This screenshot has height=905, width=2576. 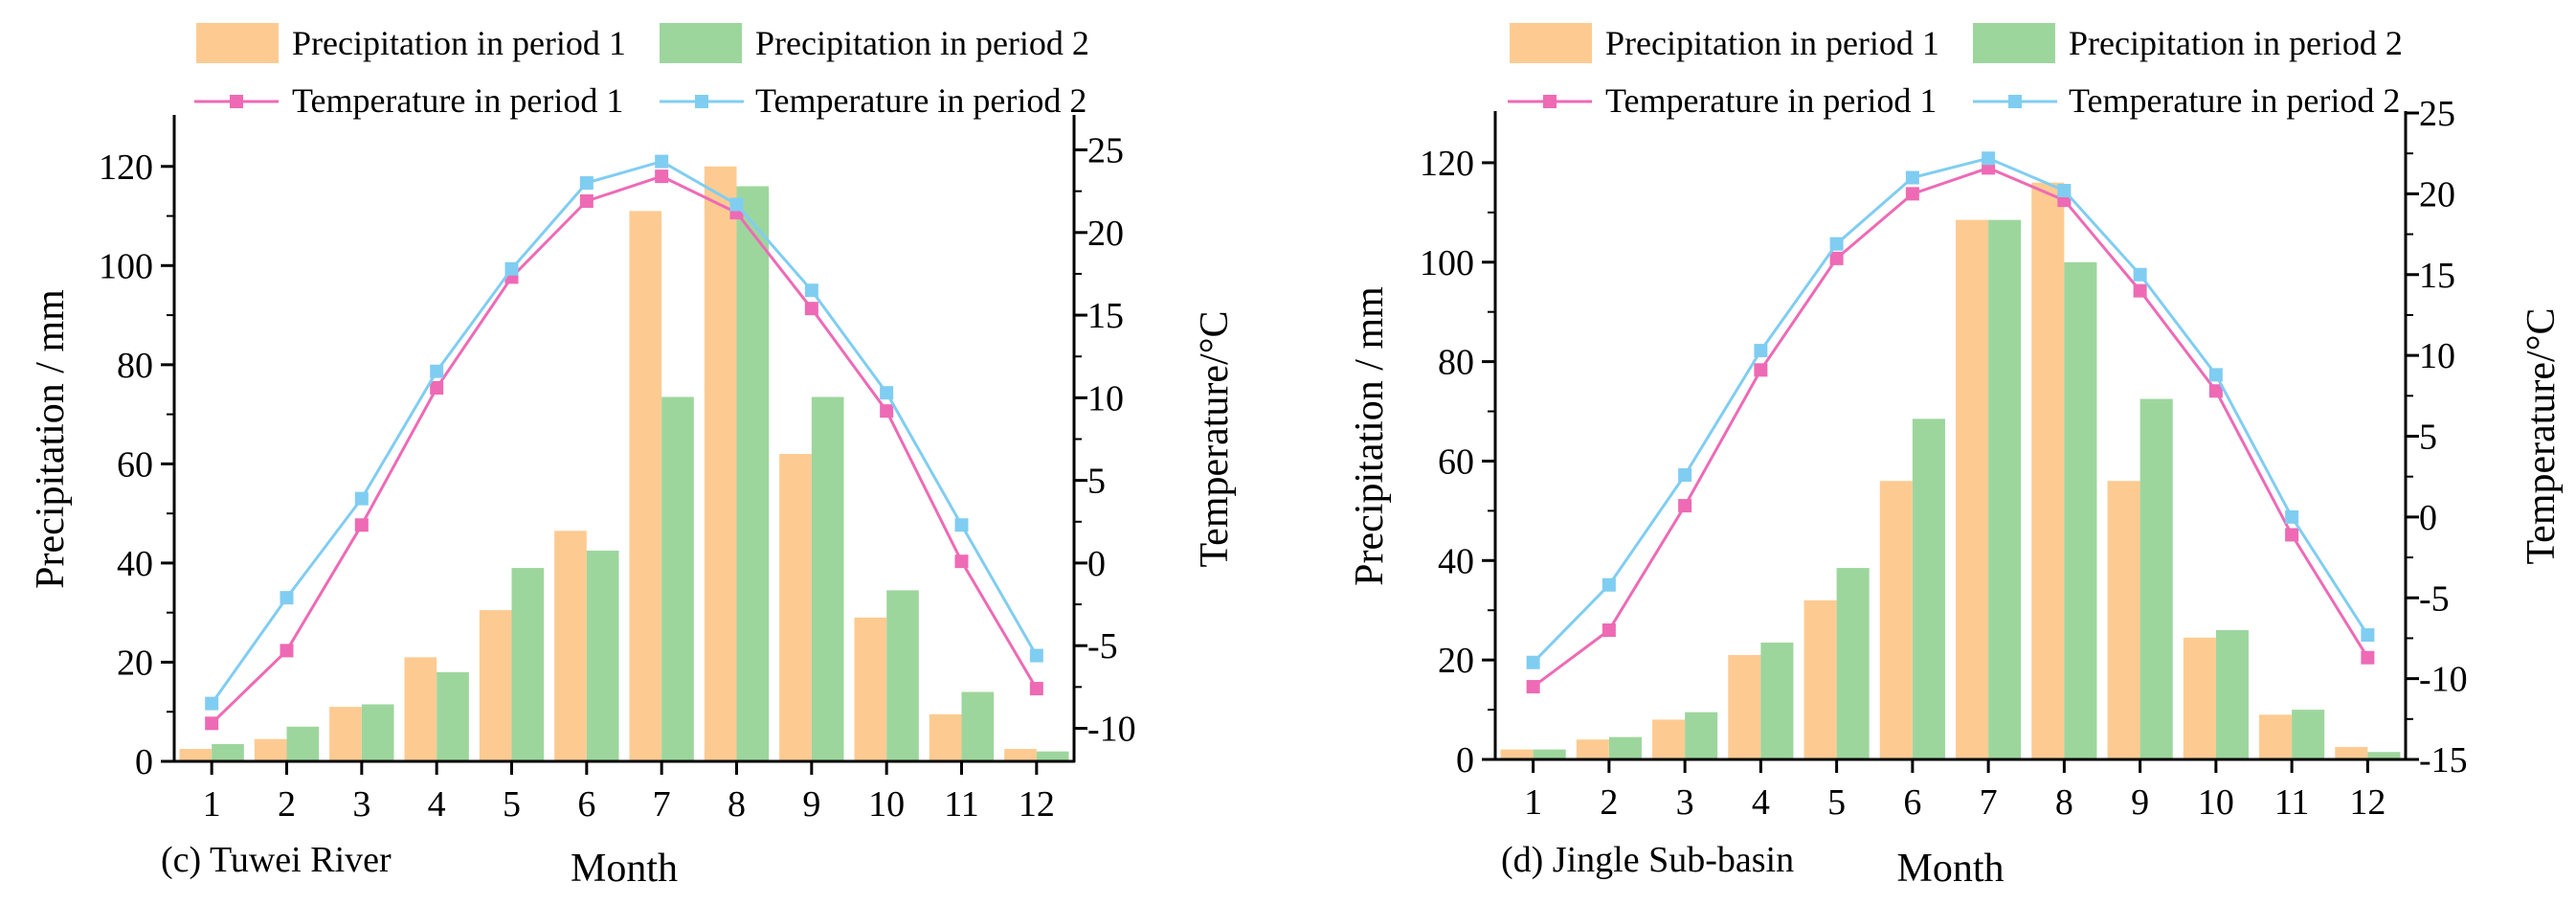 What do you see at coordinates (2428, 438) in the screenshot?
I see `y2-tick-label: 5` at bounding box center [2428, 438].